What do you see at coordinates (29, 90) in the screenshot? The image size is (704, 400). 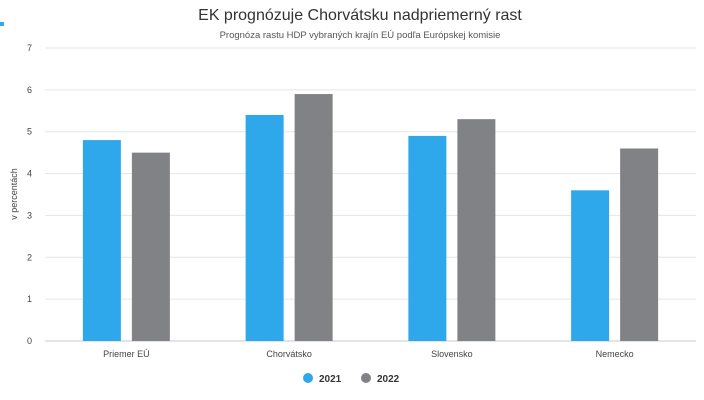 I see `y-tick-label: 6` at bounding box center [29, 90].